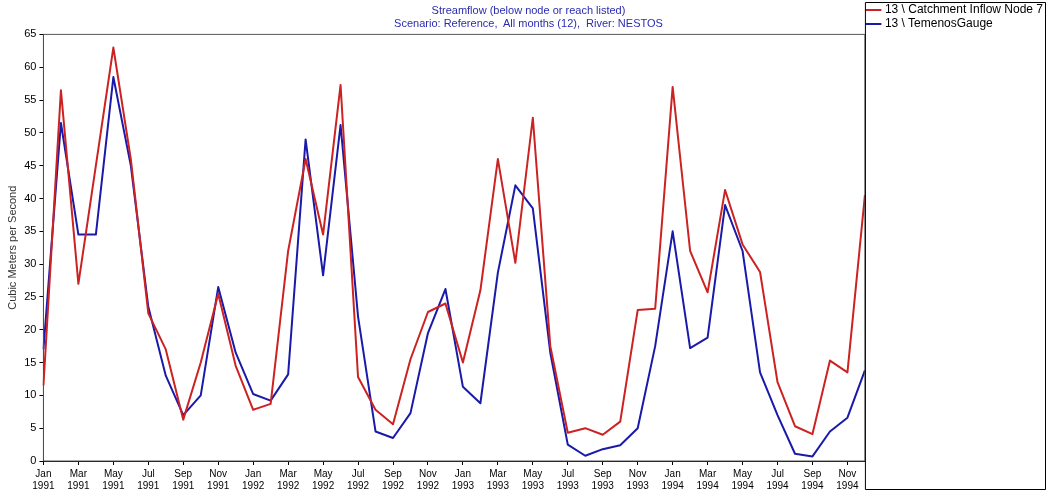  What do you see at coordinates (463, 479) in the screenshot?
I see `x-tick-label: Jan 1993` at bounding box center [463, 479].